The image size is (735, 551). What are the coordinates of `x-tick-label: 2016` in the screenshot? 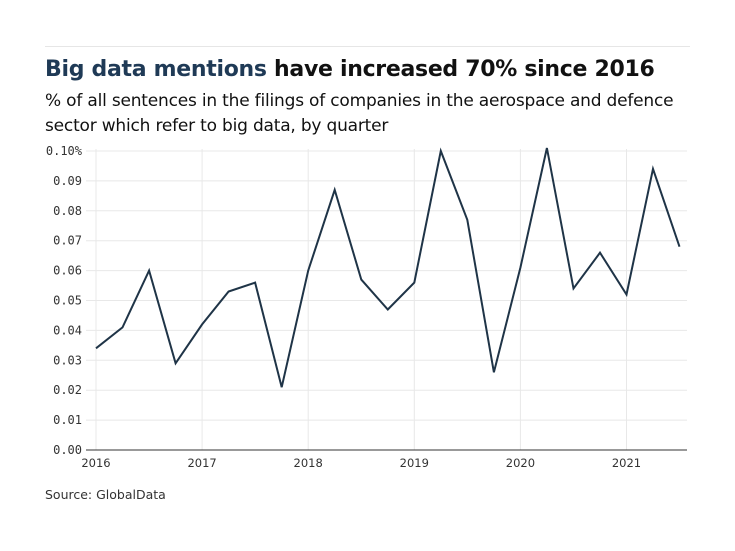 It's located at (95, 463).